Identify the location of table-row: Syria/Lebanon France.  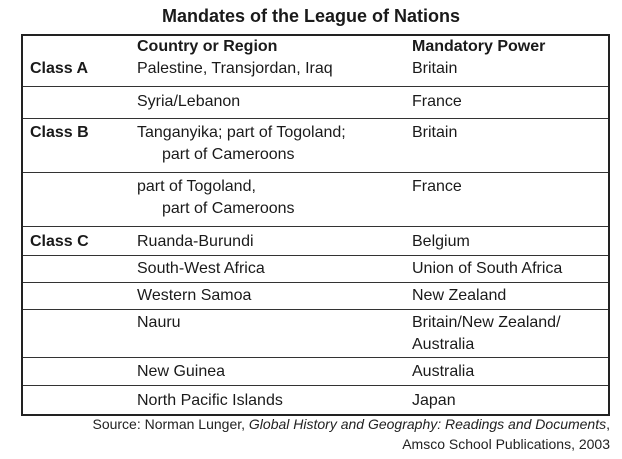
(315, 102).